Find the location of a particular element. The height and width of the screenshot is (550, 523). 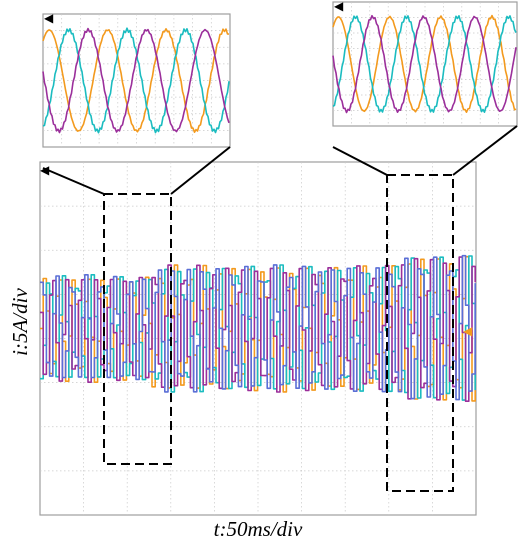

left-inset-series-2-line is located at coordinates (136, 80).